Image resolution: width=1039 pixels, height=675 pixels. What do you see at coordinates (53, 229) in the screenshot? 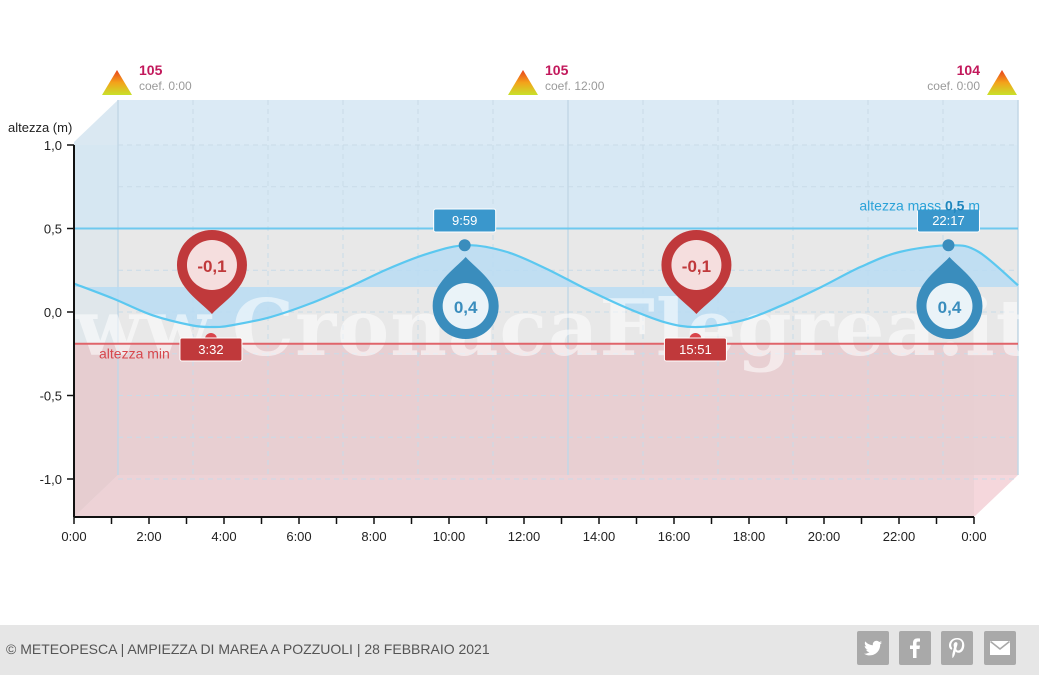
I see `y-tick-label: 0,5` at bounding box center [53, 229].